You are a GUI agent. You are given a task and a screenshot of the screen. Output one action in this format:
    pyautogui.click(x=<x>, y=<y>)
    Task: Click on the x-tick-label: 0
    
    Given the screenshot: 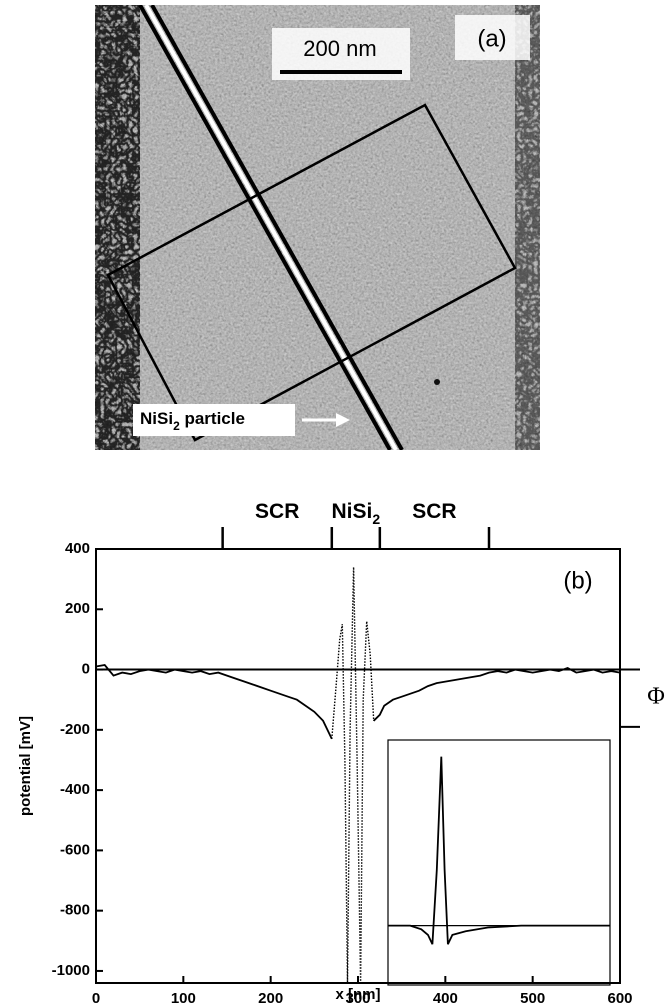 What is the action you would take?
    pyautogui.click(x=96, y=997)
    